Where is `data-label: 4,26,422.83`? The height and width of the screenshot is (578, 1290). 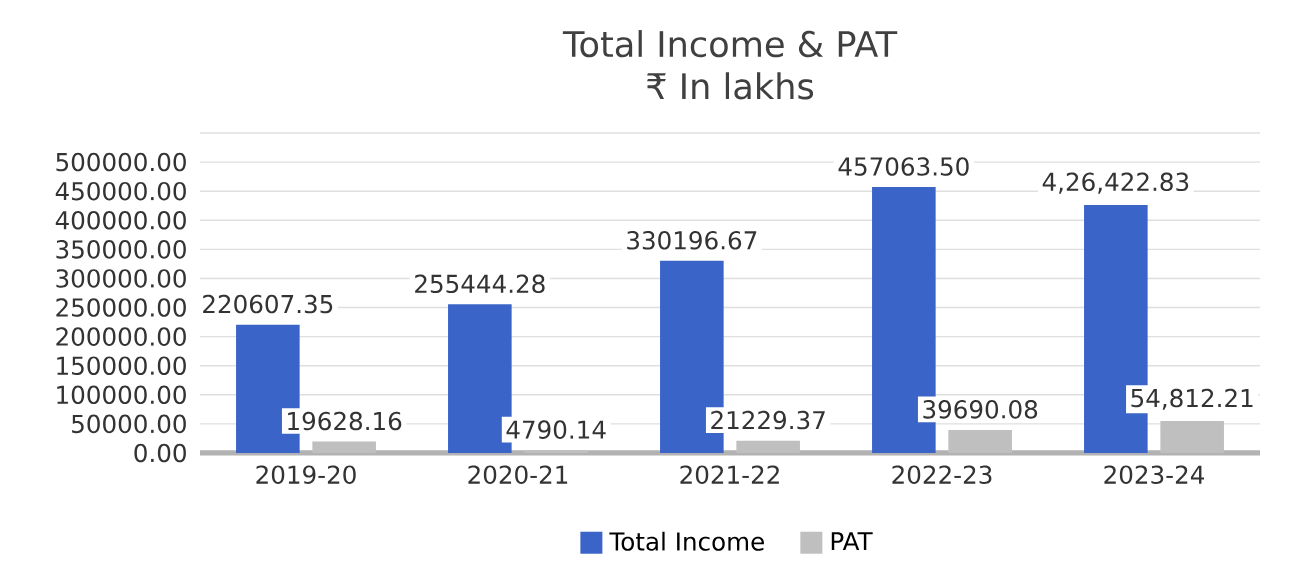
data-label: 4,26,422.83 is located at coordinates (1115, 183).